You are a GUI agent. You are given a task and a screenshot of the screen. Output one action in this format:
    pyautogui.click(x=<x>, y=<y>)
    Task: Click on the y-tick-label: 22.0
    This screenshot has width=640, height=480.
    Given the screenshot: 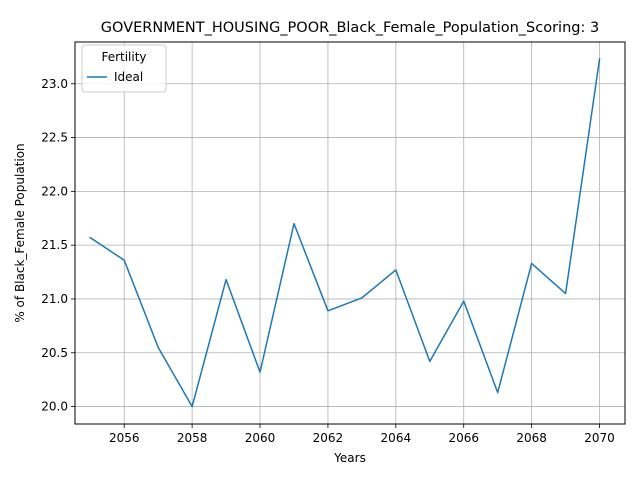 What is the action you would take?
    pyautogui.click(x=54, y=191)
    